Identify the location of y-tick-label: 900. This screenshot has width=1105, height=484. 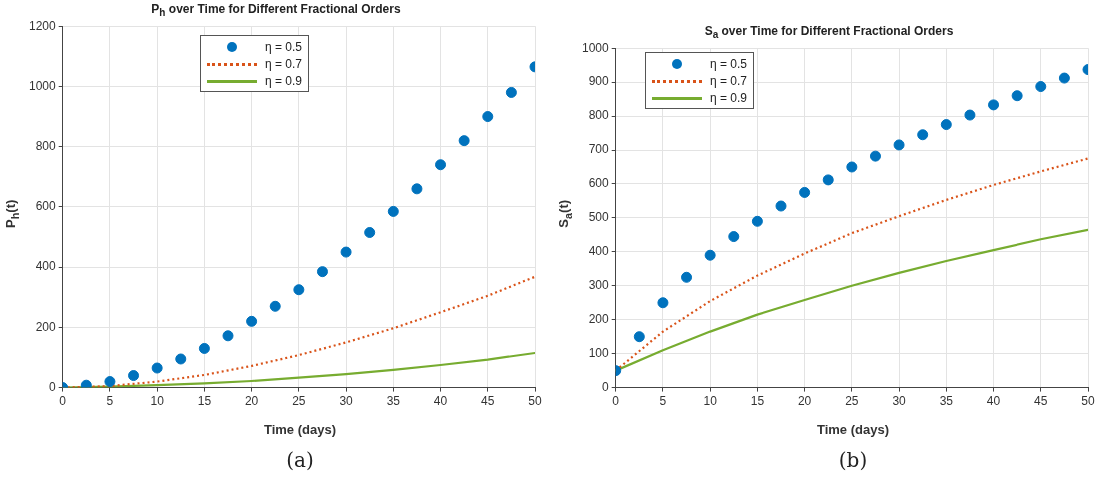
(599, 81).